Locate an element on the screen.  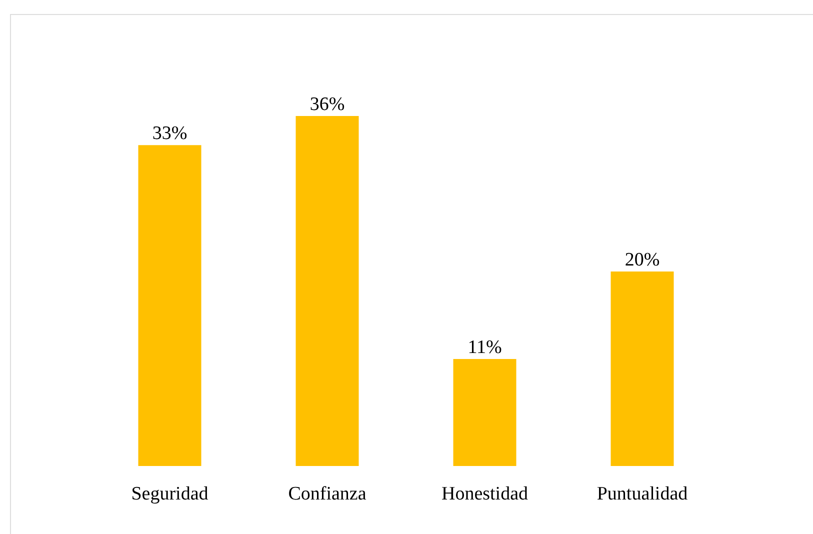
data-label: 11% is located at coordinates (485, 347).